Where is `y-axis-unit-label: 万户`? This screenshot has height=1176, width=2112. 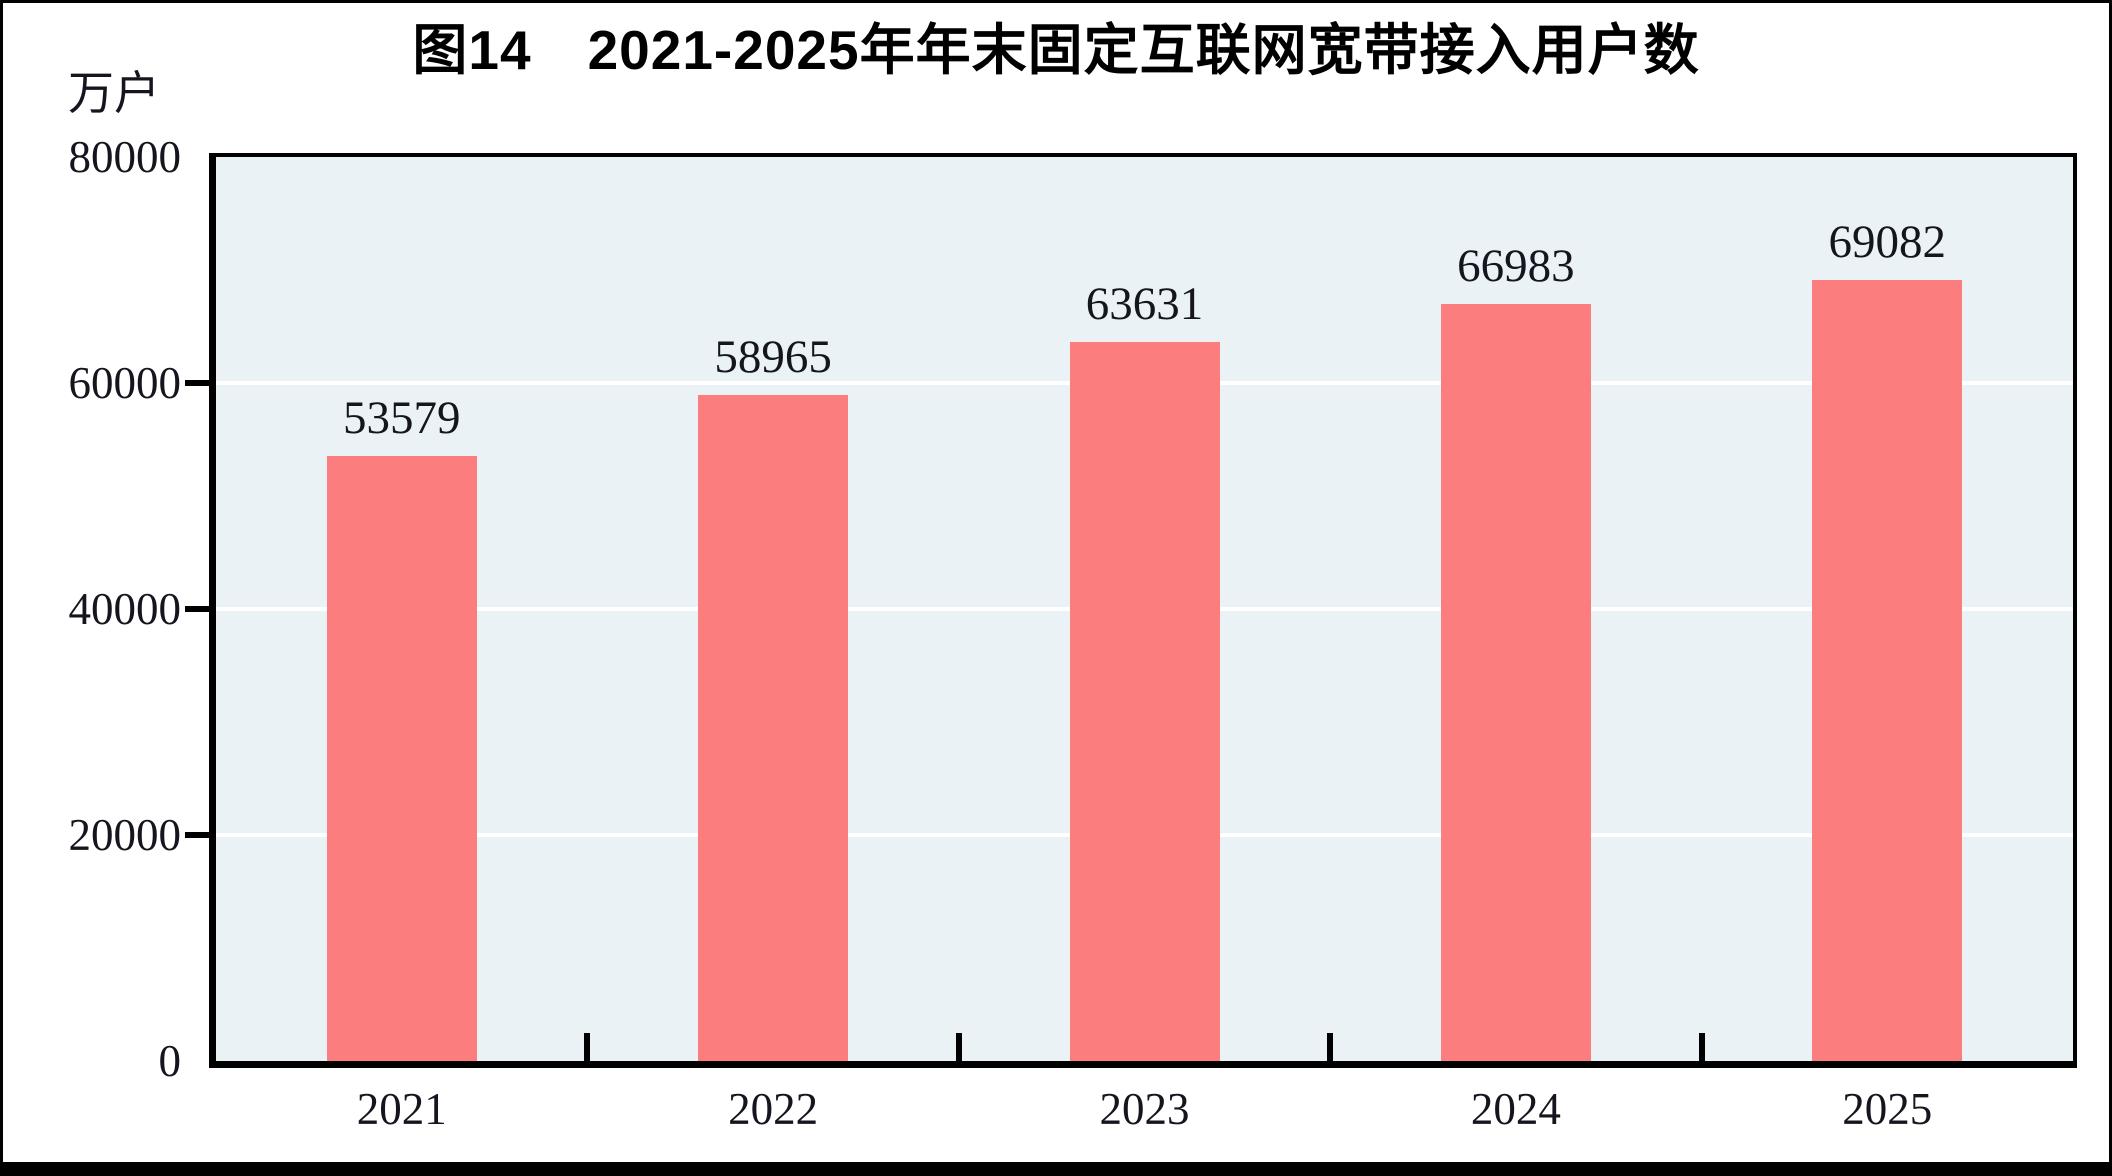 y-axis-unit-label: 万户 is located at coordinates (114, 93).